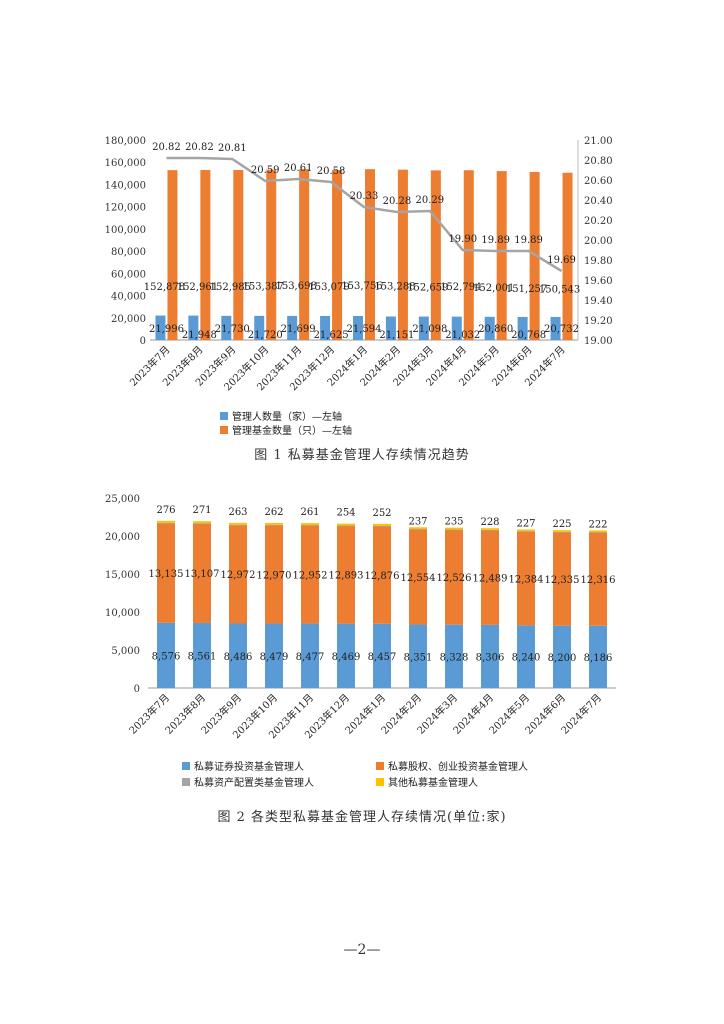 Image resolution: width=724 pixels, height=1024 pixels. What do you see at coordinates (427, 287) in the screenshot?
I see `bar-label-fund-count: 152,659` at bounding box center [427, 287].